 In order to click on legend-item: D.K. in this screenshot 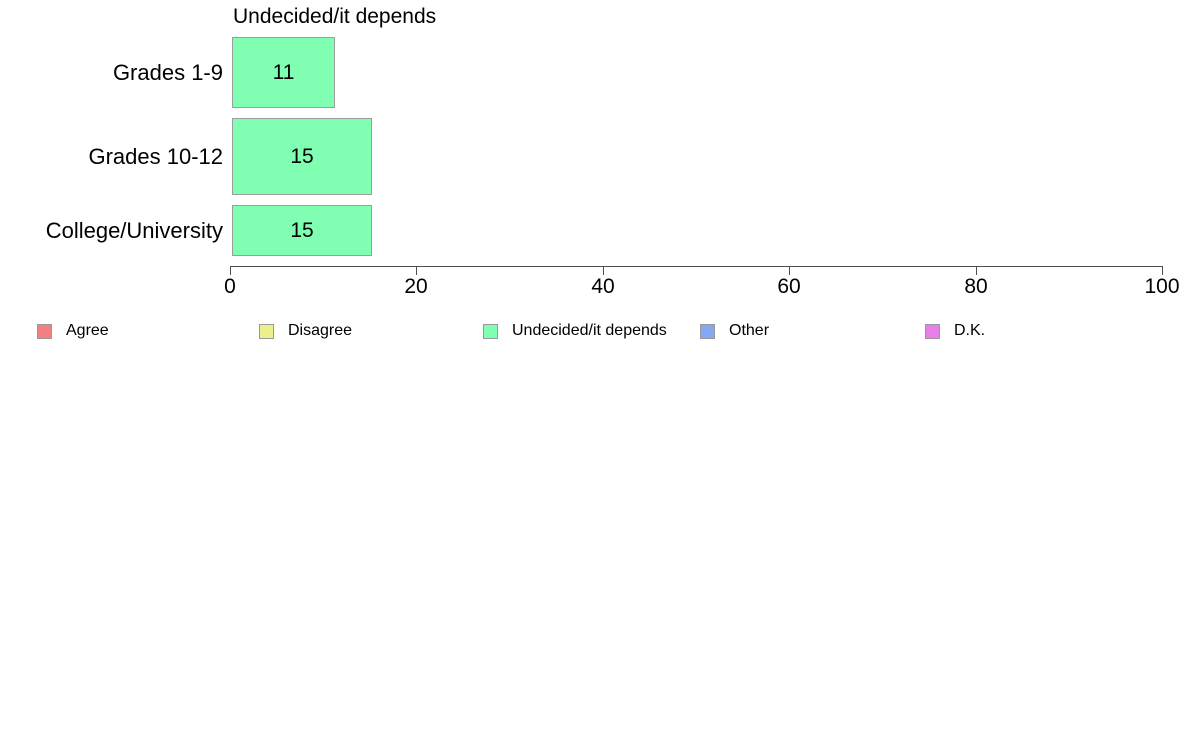, I will do `click(955, 331)`.